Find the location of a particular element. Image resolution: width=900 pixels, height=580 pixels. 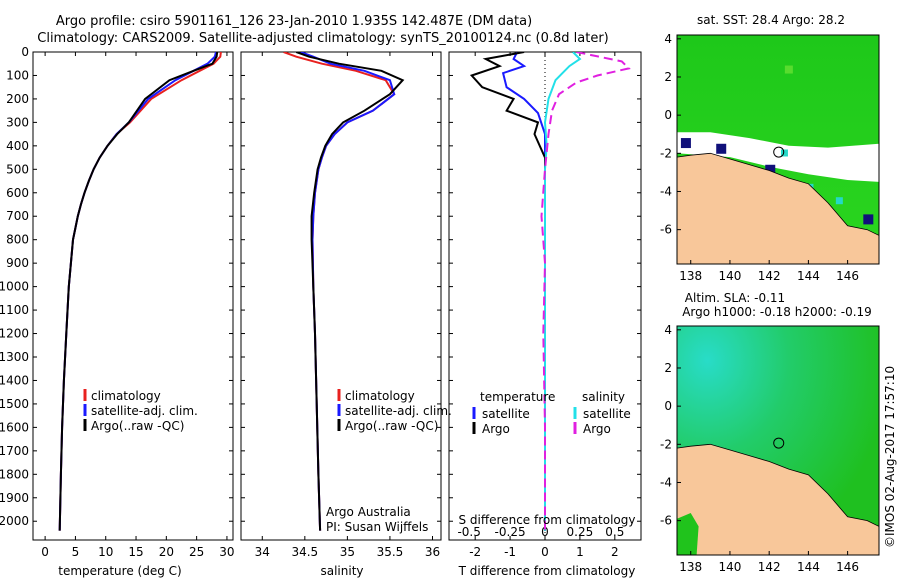

sst-map-title: sat. SST: 28.4 Argo: 28.2 is located at coordinates (771, 20).